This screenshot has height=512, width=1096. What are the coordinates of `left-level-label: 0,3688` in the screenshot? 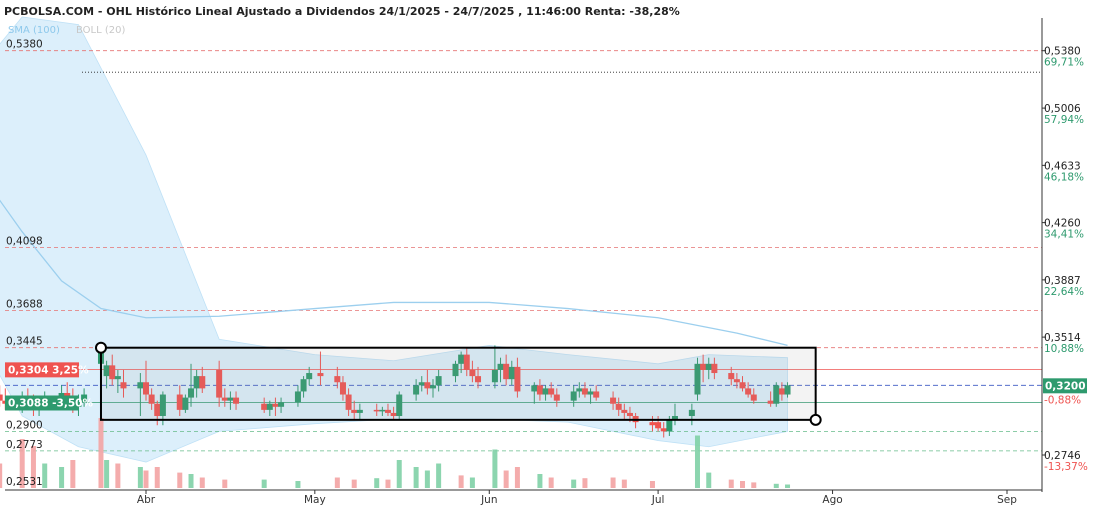 It's located at (24, 304).